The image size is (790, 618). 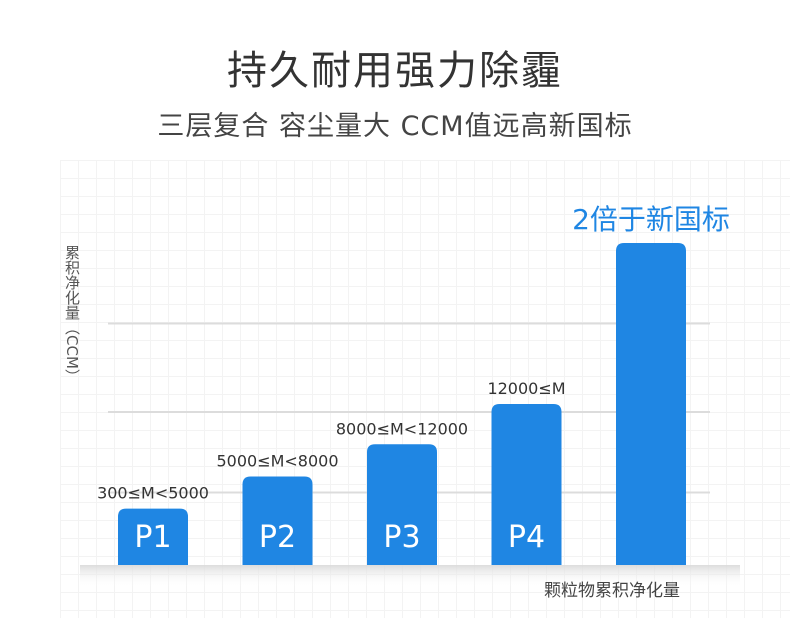 I want to click on bar-range-label-4: 12000≤M, so click(x=526, y=388).